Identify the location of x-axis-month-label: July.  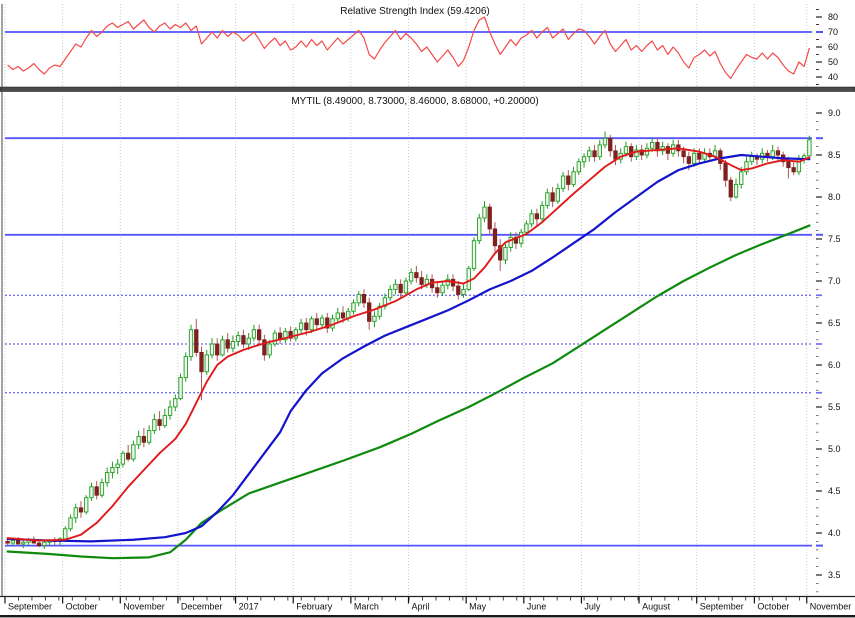
(592, 607).